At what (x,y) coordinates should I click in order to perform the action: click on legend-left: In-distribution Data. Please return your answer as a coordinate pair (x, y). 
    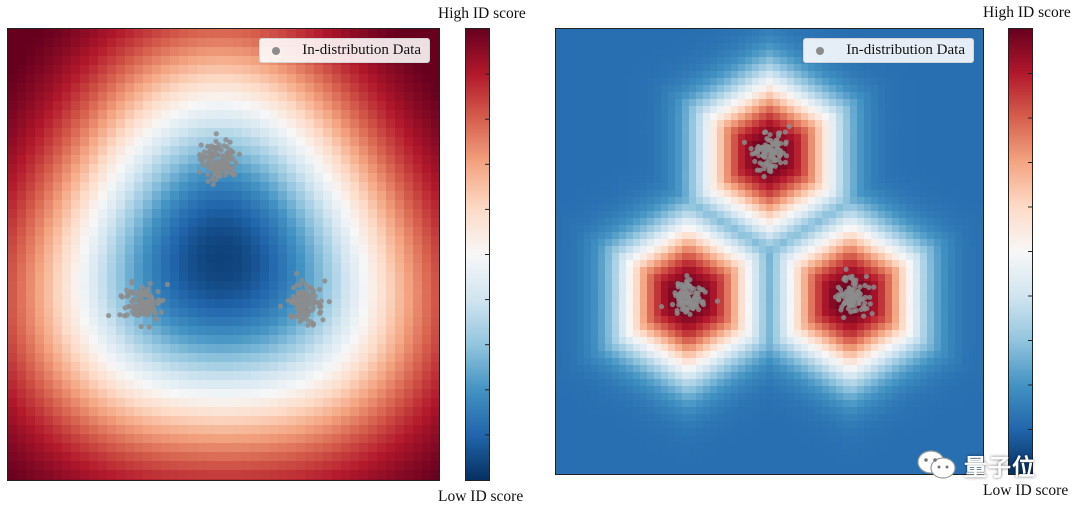
    Looking at the image, I should click on (344, 50).